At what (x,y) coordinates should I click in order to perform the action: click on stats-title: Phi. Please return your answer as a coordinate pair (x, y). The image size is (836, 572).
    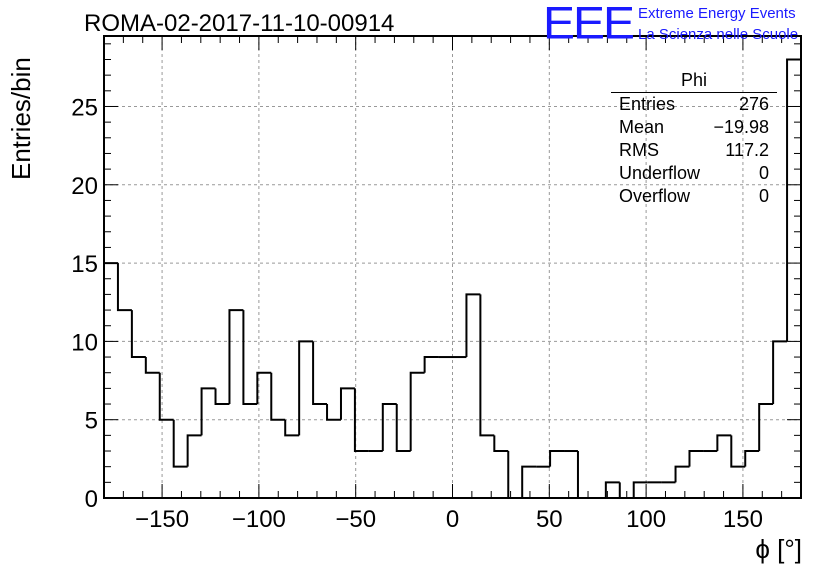
    Looking at the image, I should click on (694, 81).